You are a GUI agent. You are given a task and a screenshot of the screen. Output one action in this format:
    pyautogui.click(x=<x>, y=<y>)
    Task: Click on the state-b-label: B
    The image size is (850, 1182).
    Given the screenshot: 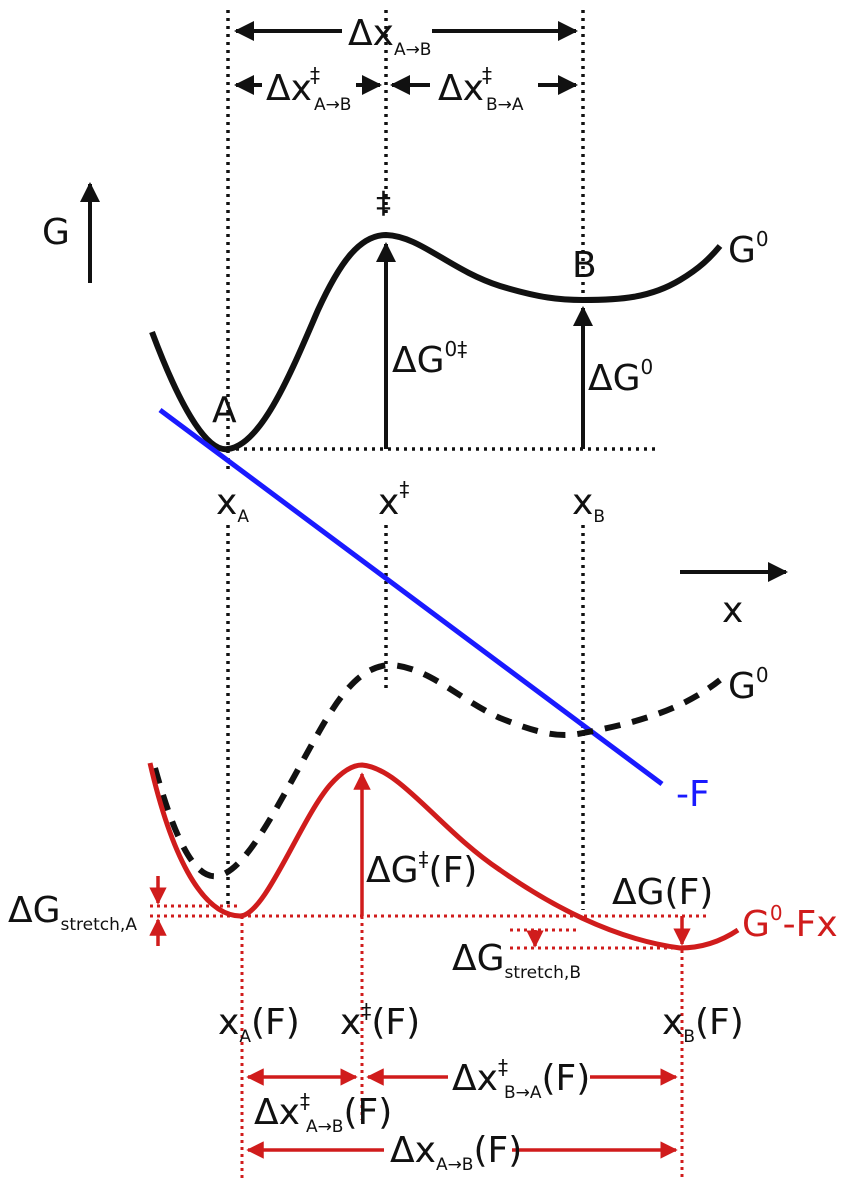 What is the action you would take?
    pyautogui.click(x=584, y=265)
    